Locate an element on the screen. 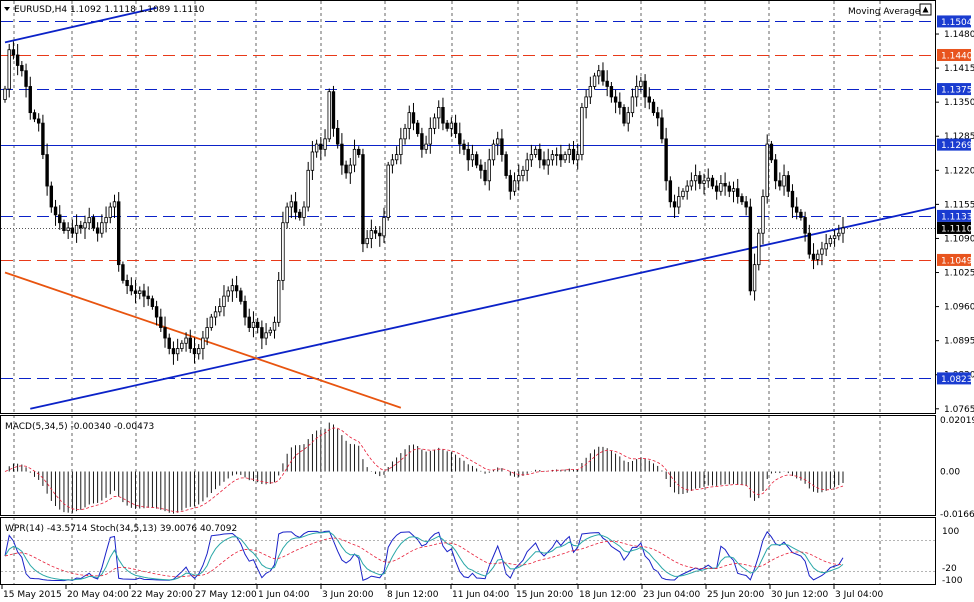  trendline-blue is located at coordinates (80, 25).